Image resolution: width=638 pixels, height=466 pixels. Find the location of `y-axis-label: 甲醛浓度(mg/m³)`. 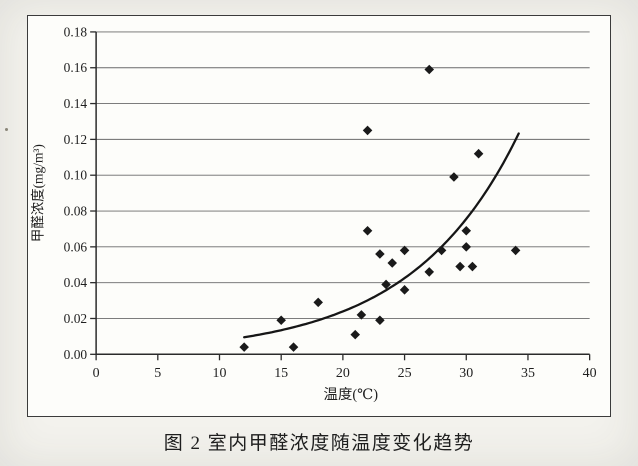

y-axis-label: 甲醛浓度(mg/m³) is located at coordinates (37, 193).